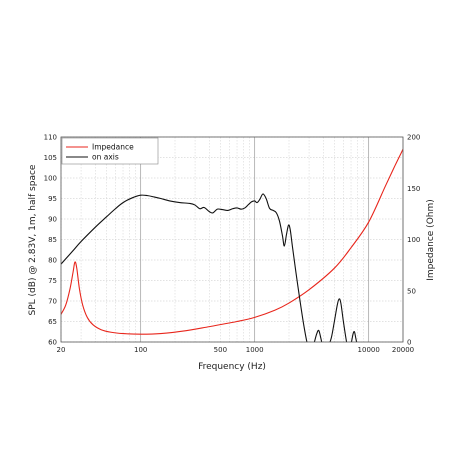 The image size is (458, 458). Describe the element at coordinates (413, 240) in the screenshot. I see `y2-tick-label: 100` at that location.